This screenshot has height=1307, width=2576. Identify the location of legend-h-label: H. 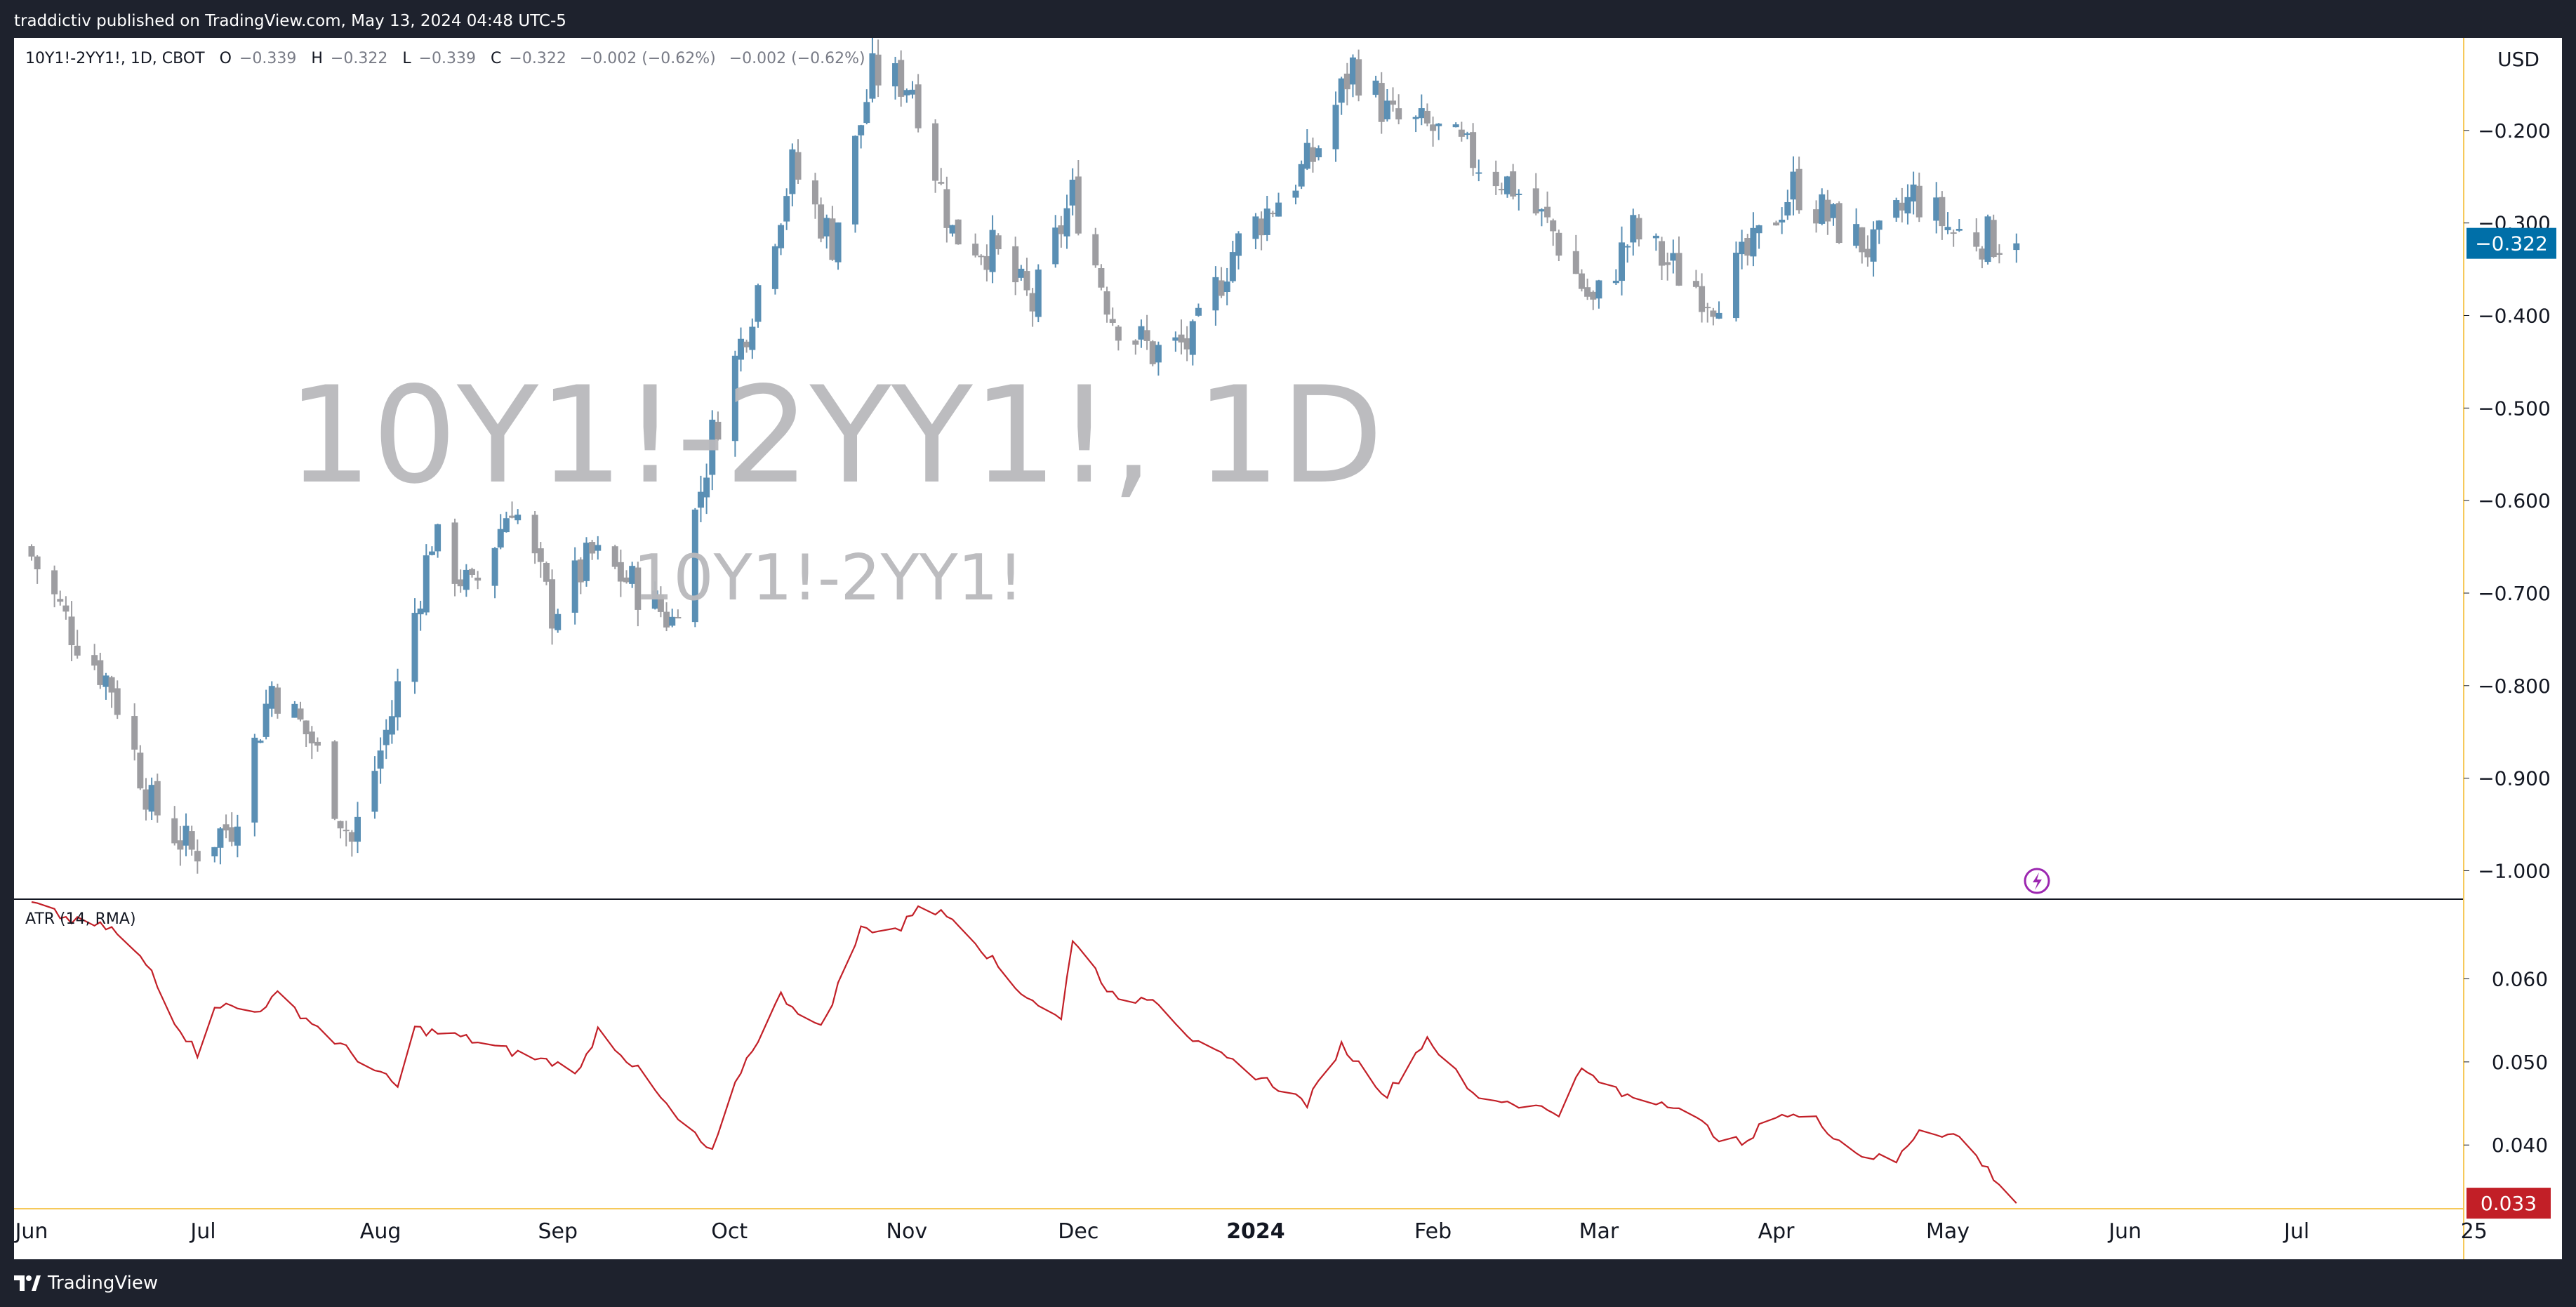
(317, 58).